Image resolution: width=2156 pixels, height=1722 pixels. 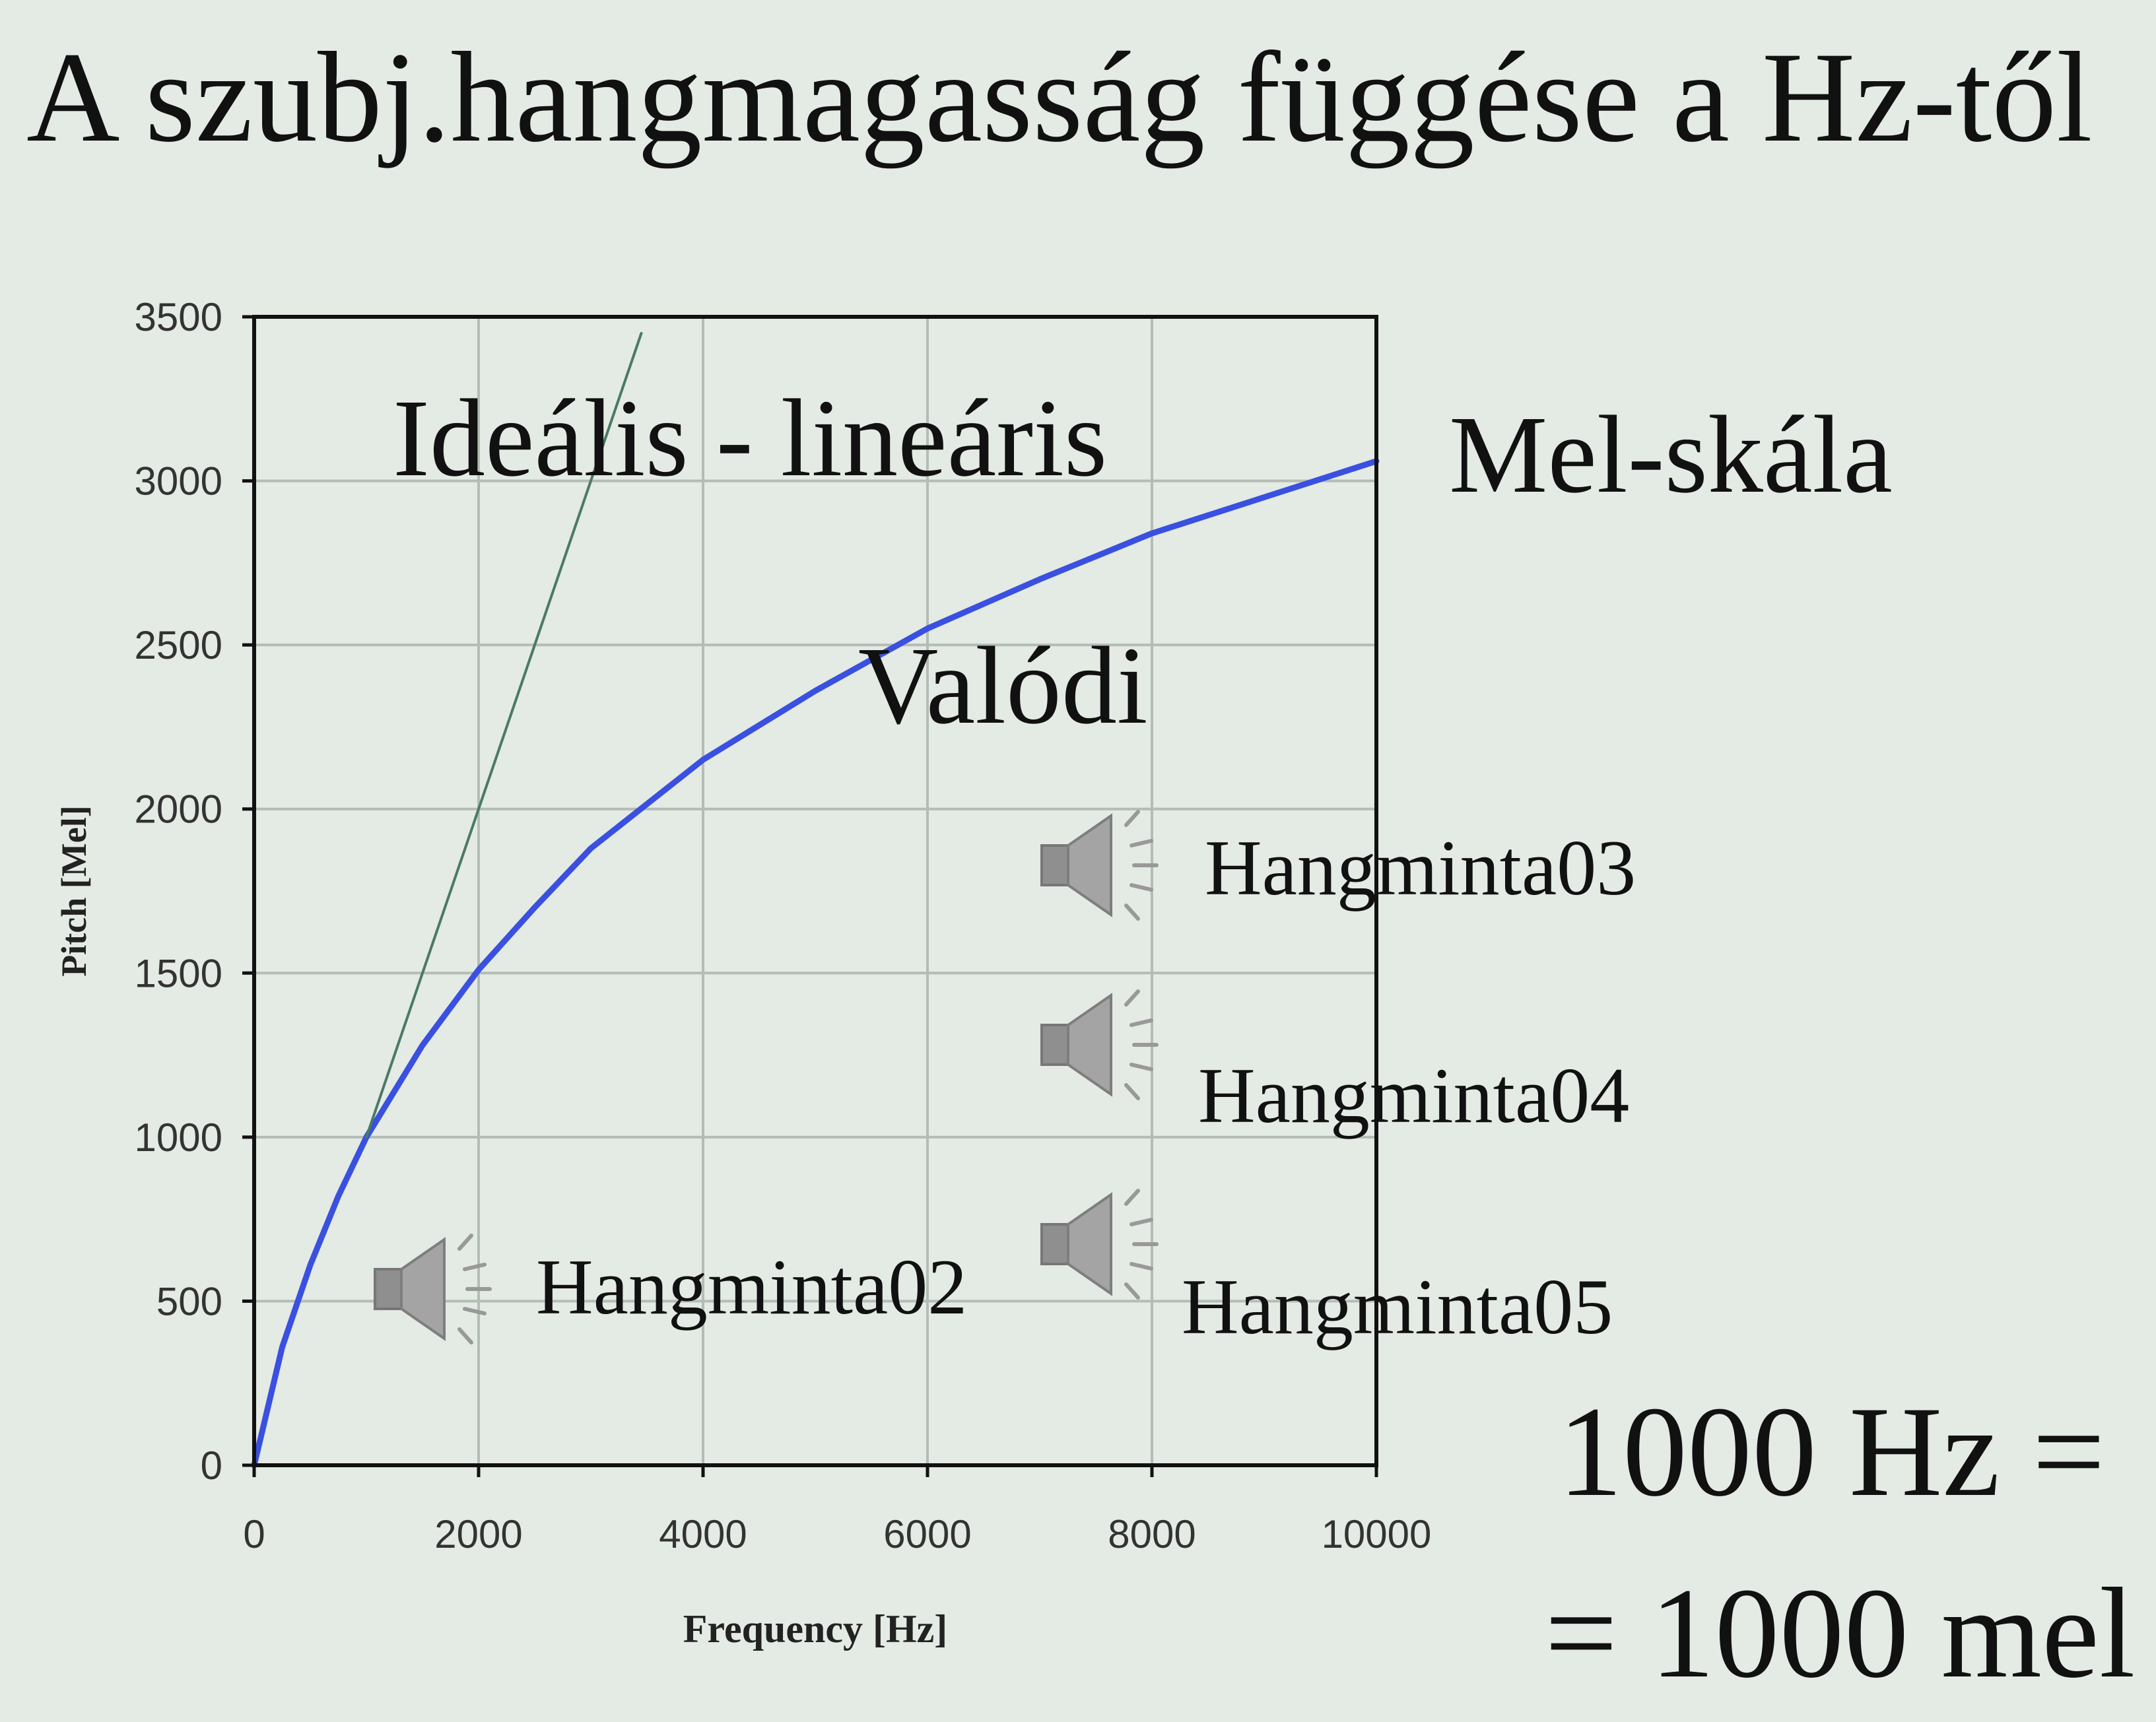 I want to click on real-curve-label: Valódi, so click(x=1003, y=685).